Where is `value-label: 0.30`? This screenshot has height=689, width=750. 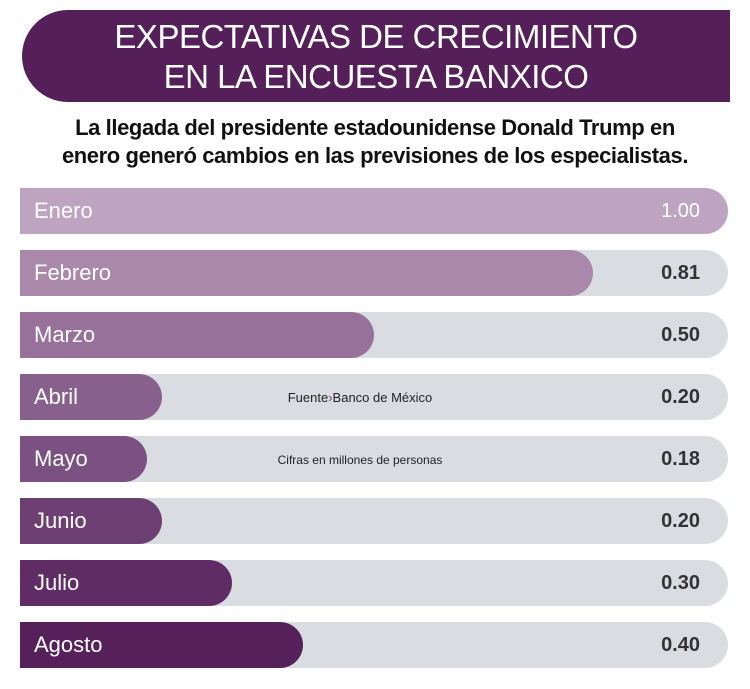 value-label: 0.30 is located at coordinates (680, 583).